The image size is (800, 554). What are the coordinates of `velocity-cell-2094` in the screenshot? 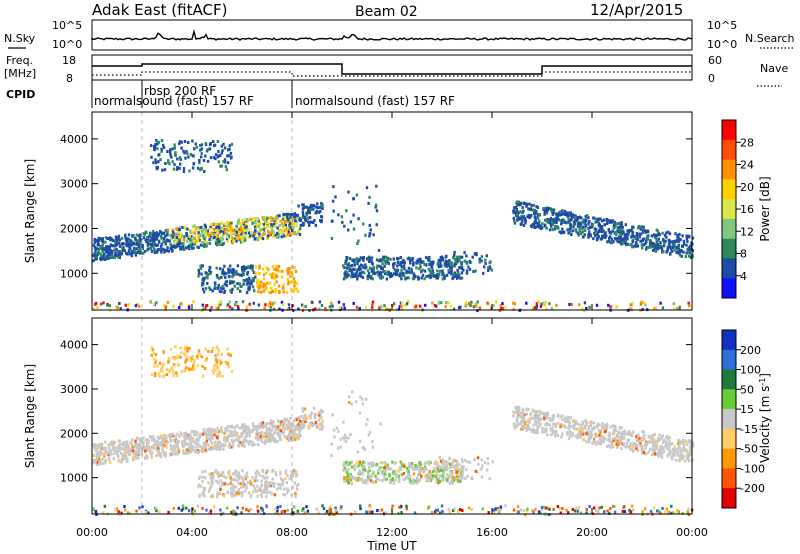 It's located at (675, 447).